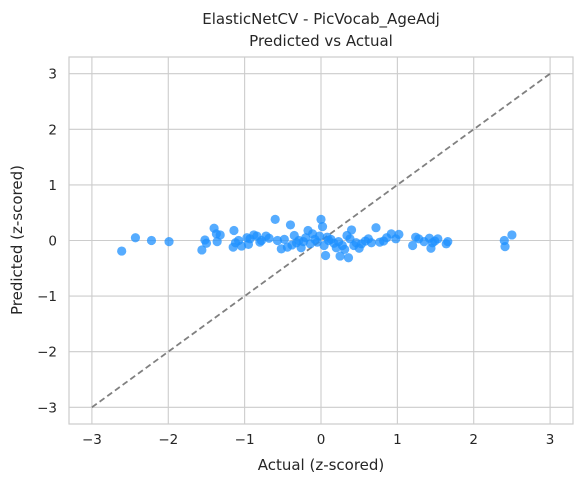 Image resolution: width=584 pixels, height=484 pixels. I want to click on x-tick-label: 3, so click(550, 440).